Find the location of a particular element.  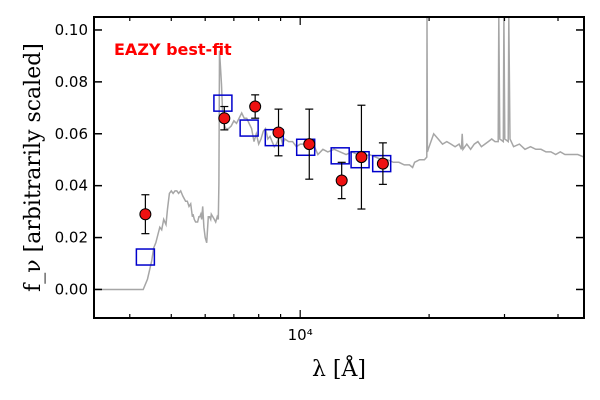

y-tick-label-3: 0.06 is located at coordinates (71, 134).